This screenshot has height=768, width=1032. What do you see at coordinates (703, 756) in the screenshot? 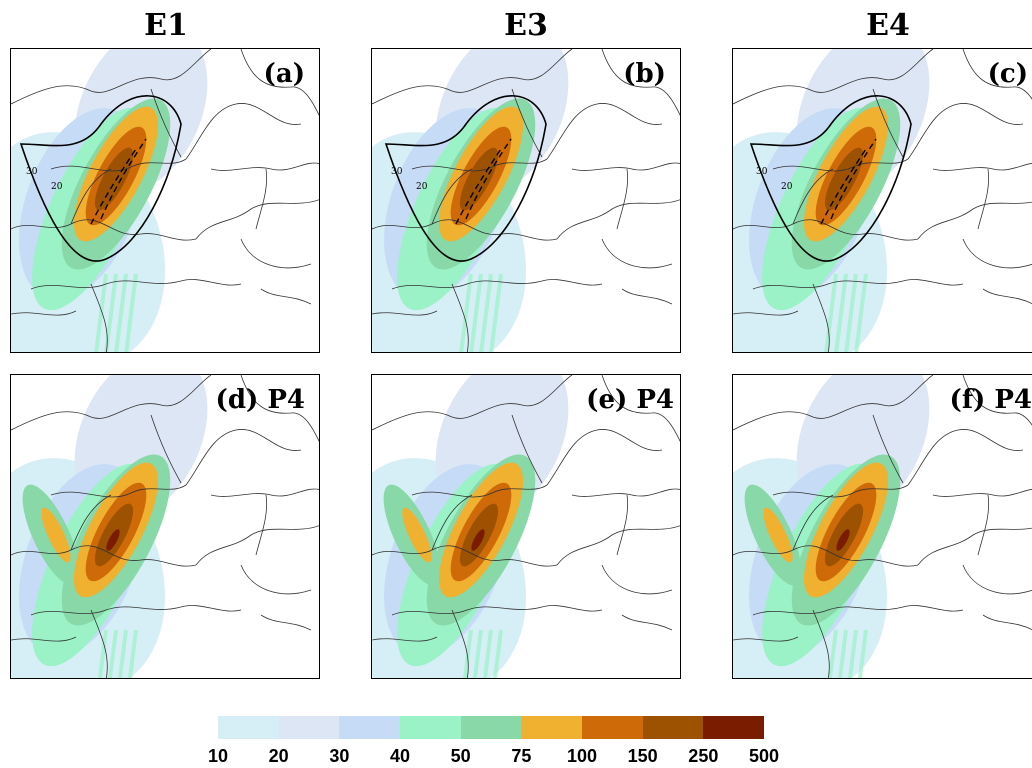
I see `colorbar-tick-label: 250` at bounding box center [703, 756].